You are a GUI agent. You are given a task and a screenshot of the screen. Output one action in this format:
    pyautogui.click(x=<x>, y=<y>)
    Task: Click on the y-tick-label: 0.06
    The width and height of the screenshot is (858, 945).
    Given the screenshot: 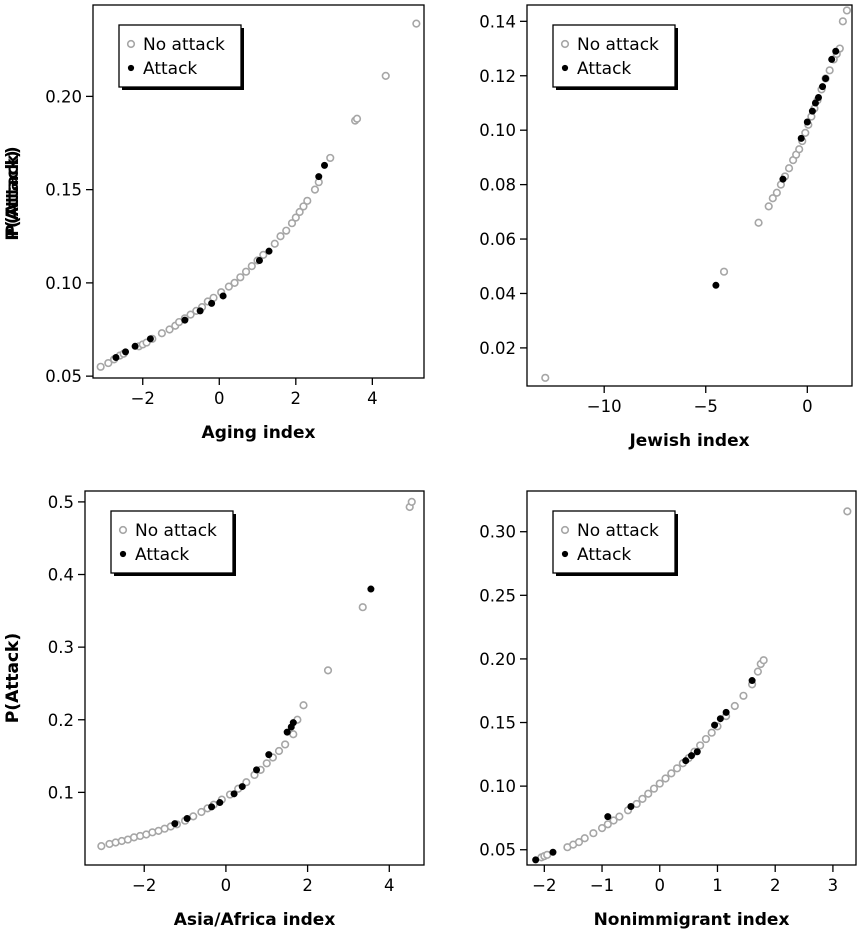 What is the action you would take?
    pyautogui.click(x=497, y=239)
    